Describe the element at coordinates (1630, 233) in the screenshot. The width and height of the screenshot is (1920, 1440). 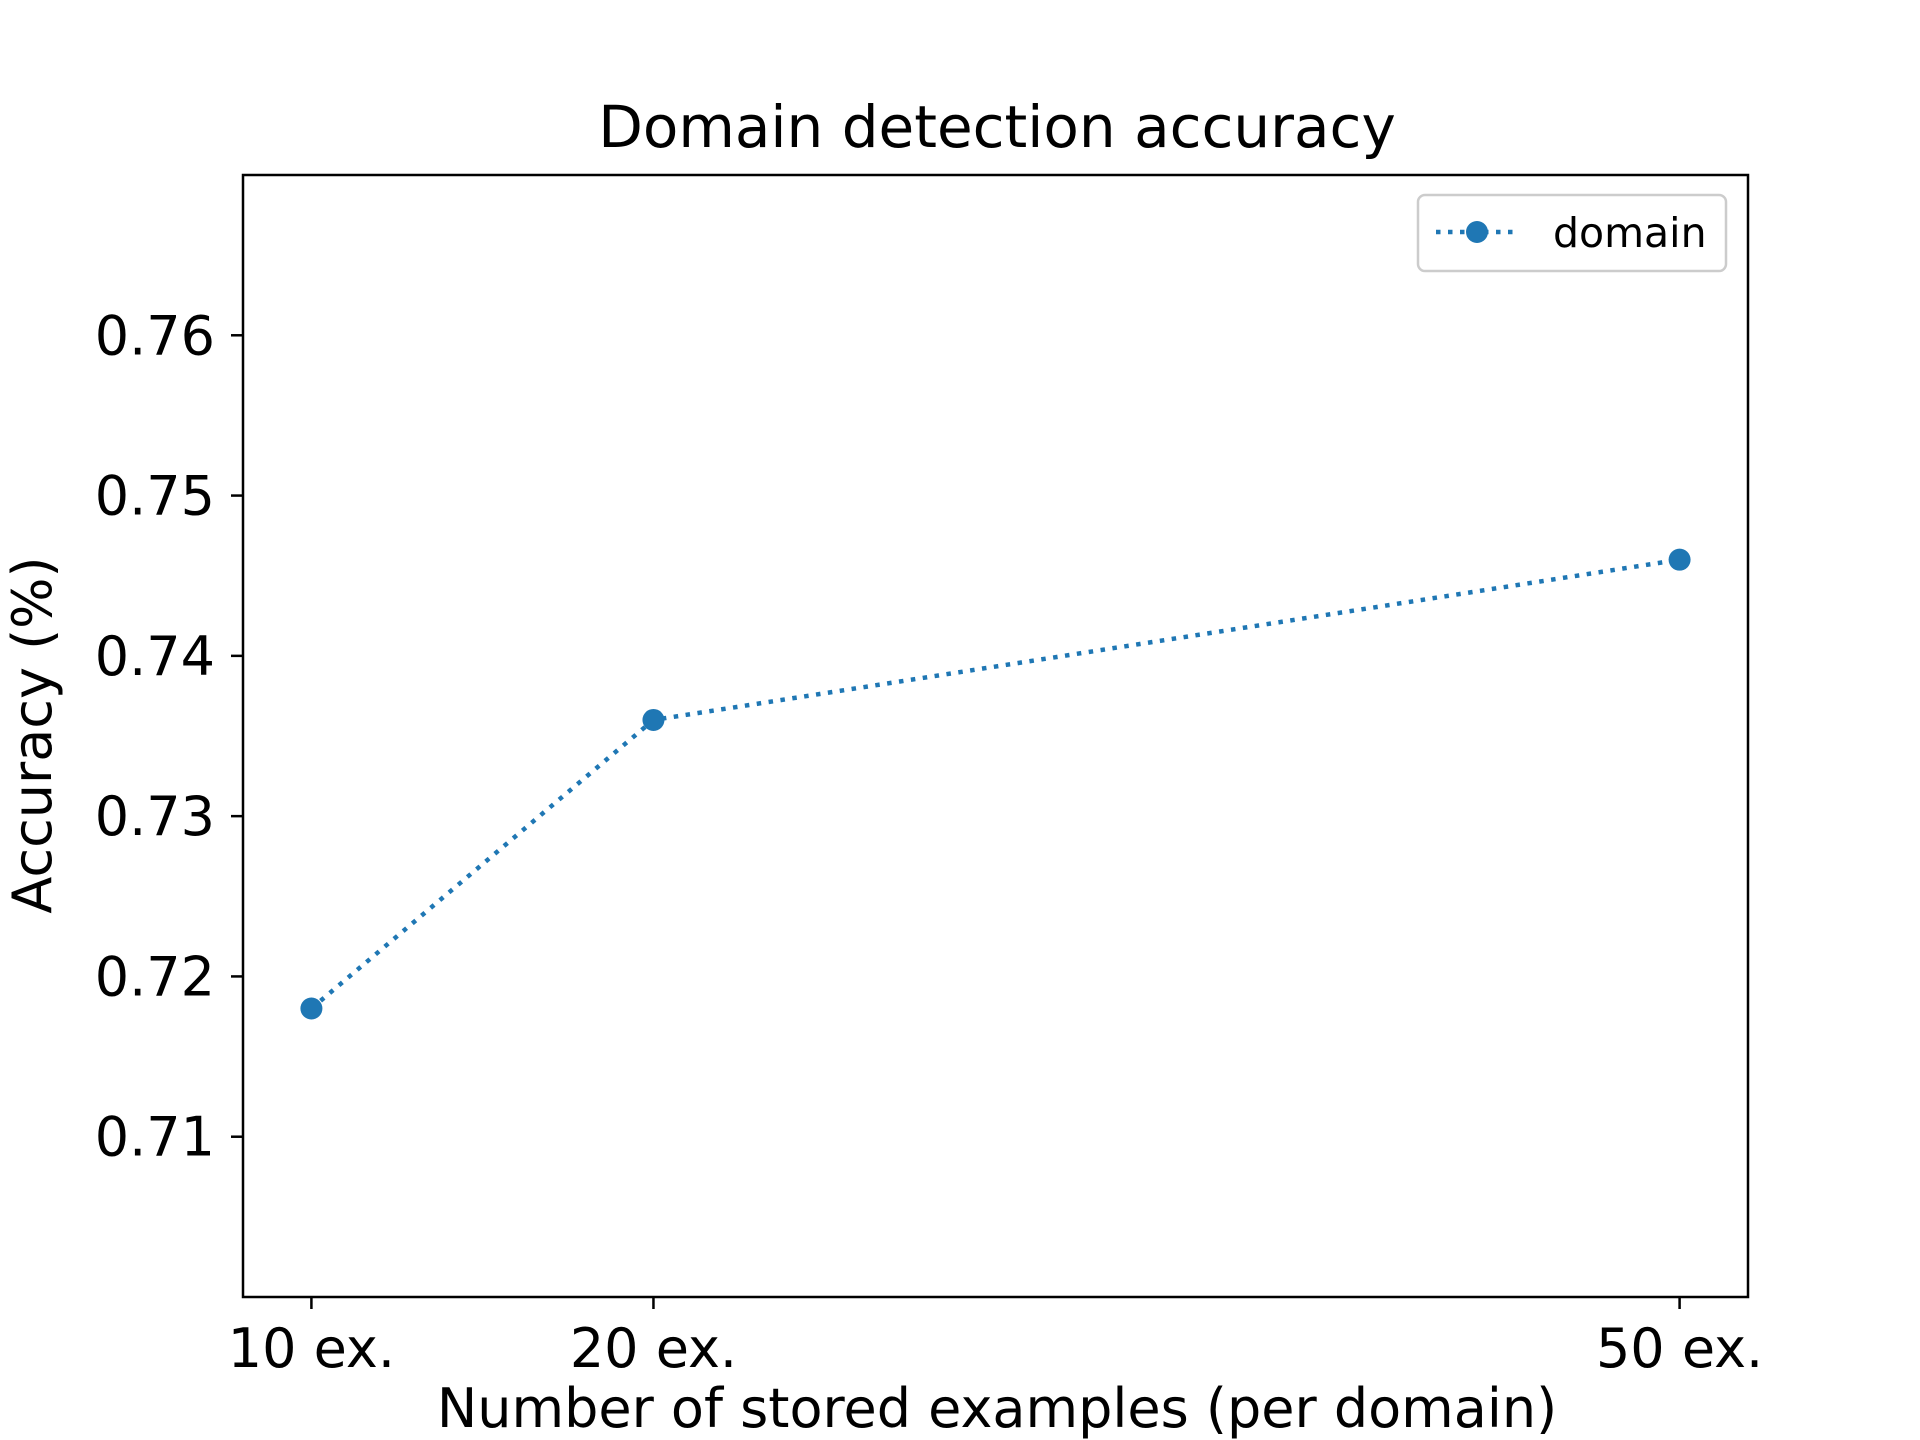
I see `legend-label-domain: domain` at that location.